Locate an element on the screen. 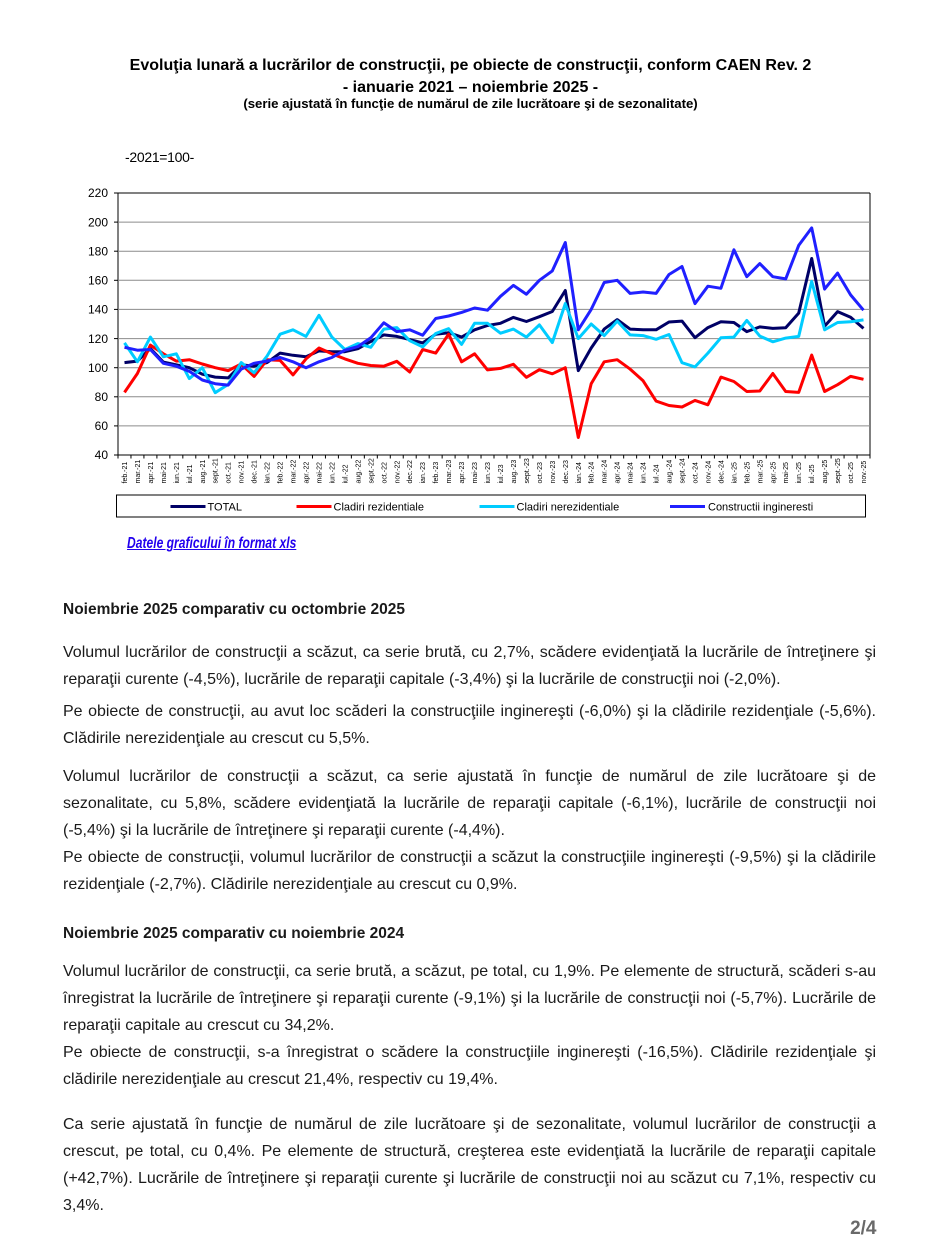 The width and height of the screenshot is (941, 1253). svg-text: dec.-24 is located at coordinates (721, 471).